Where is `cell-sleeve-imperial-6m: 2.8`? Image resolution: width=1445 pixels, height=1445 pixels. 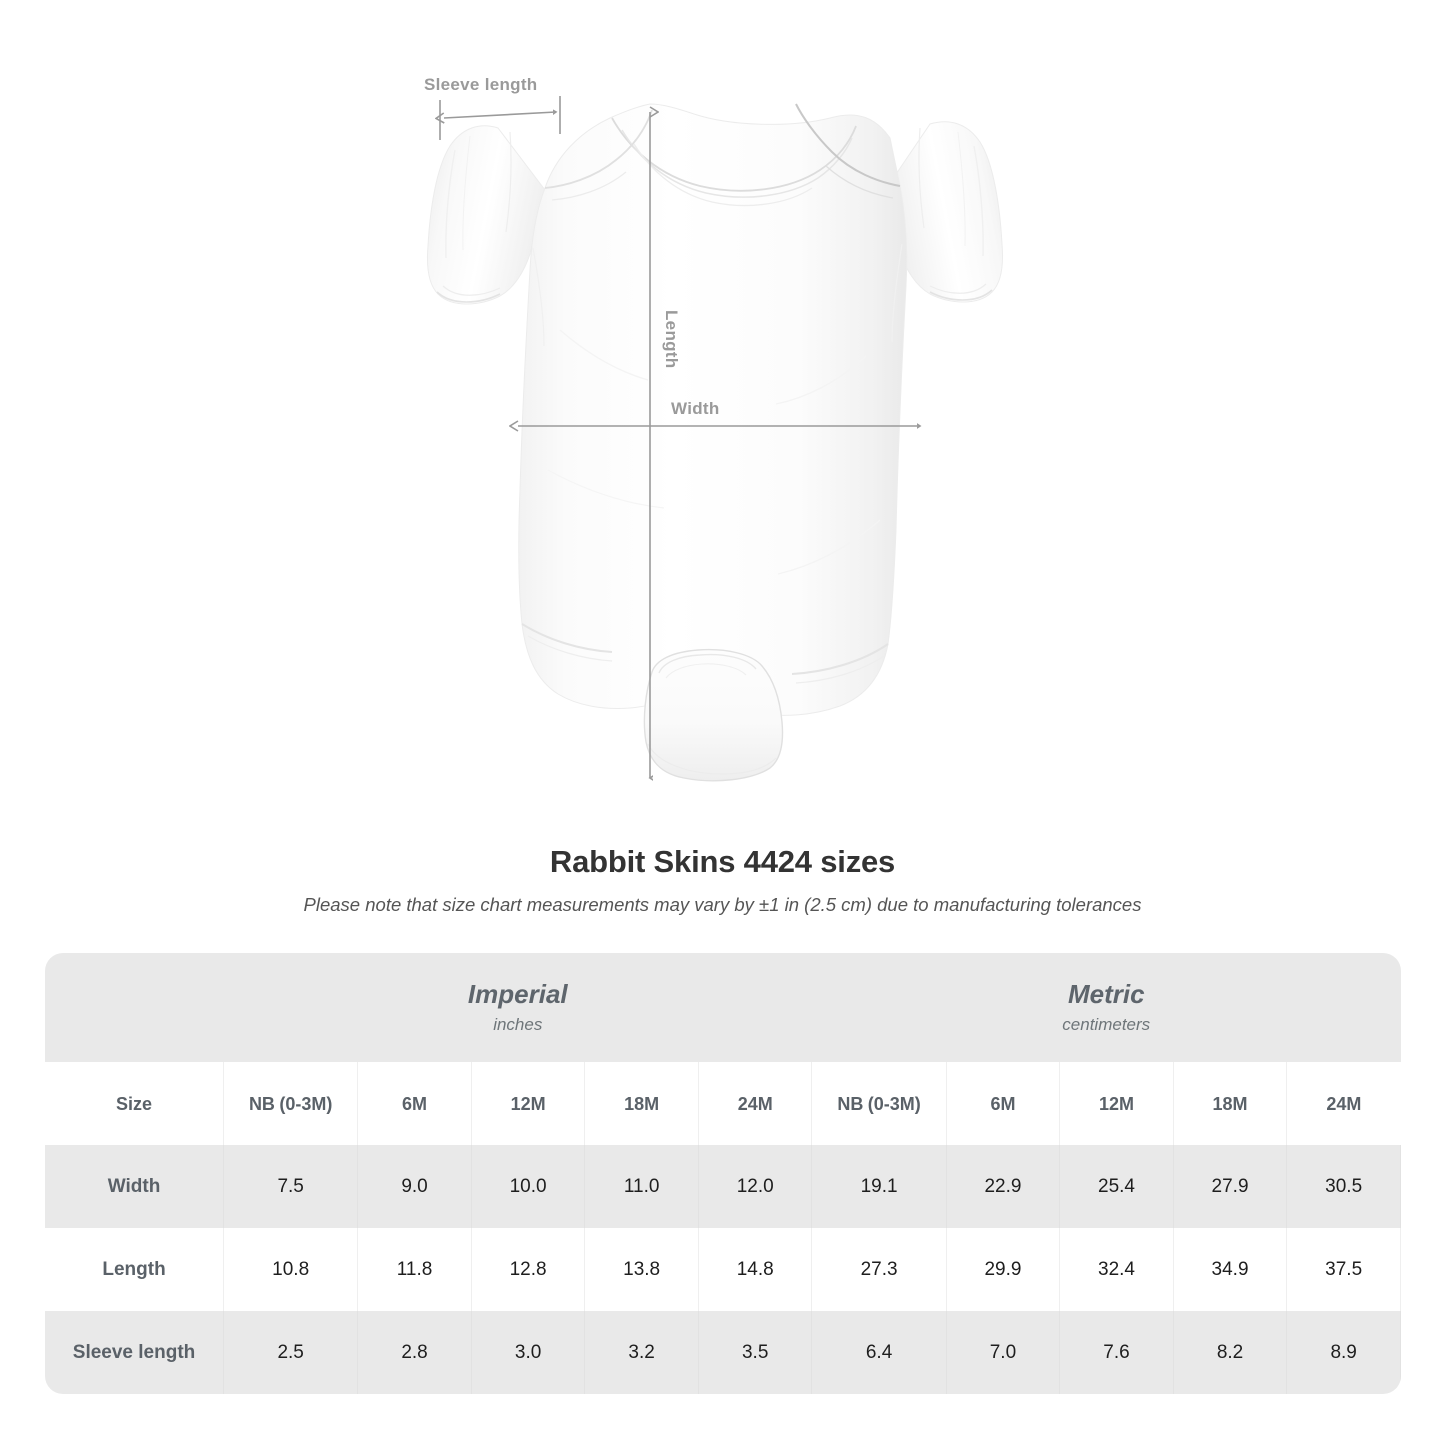
cell-sleeve-imperial-6m: 2.8 is located at coordinates (414, 1352).